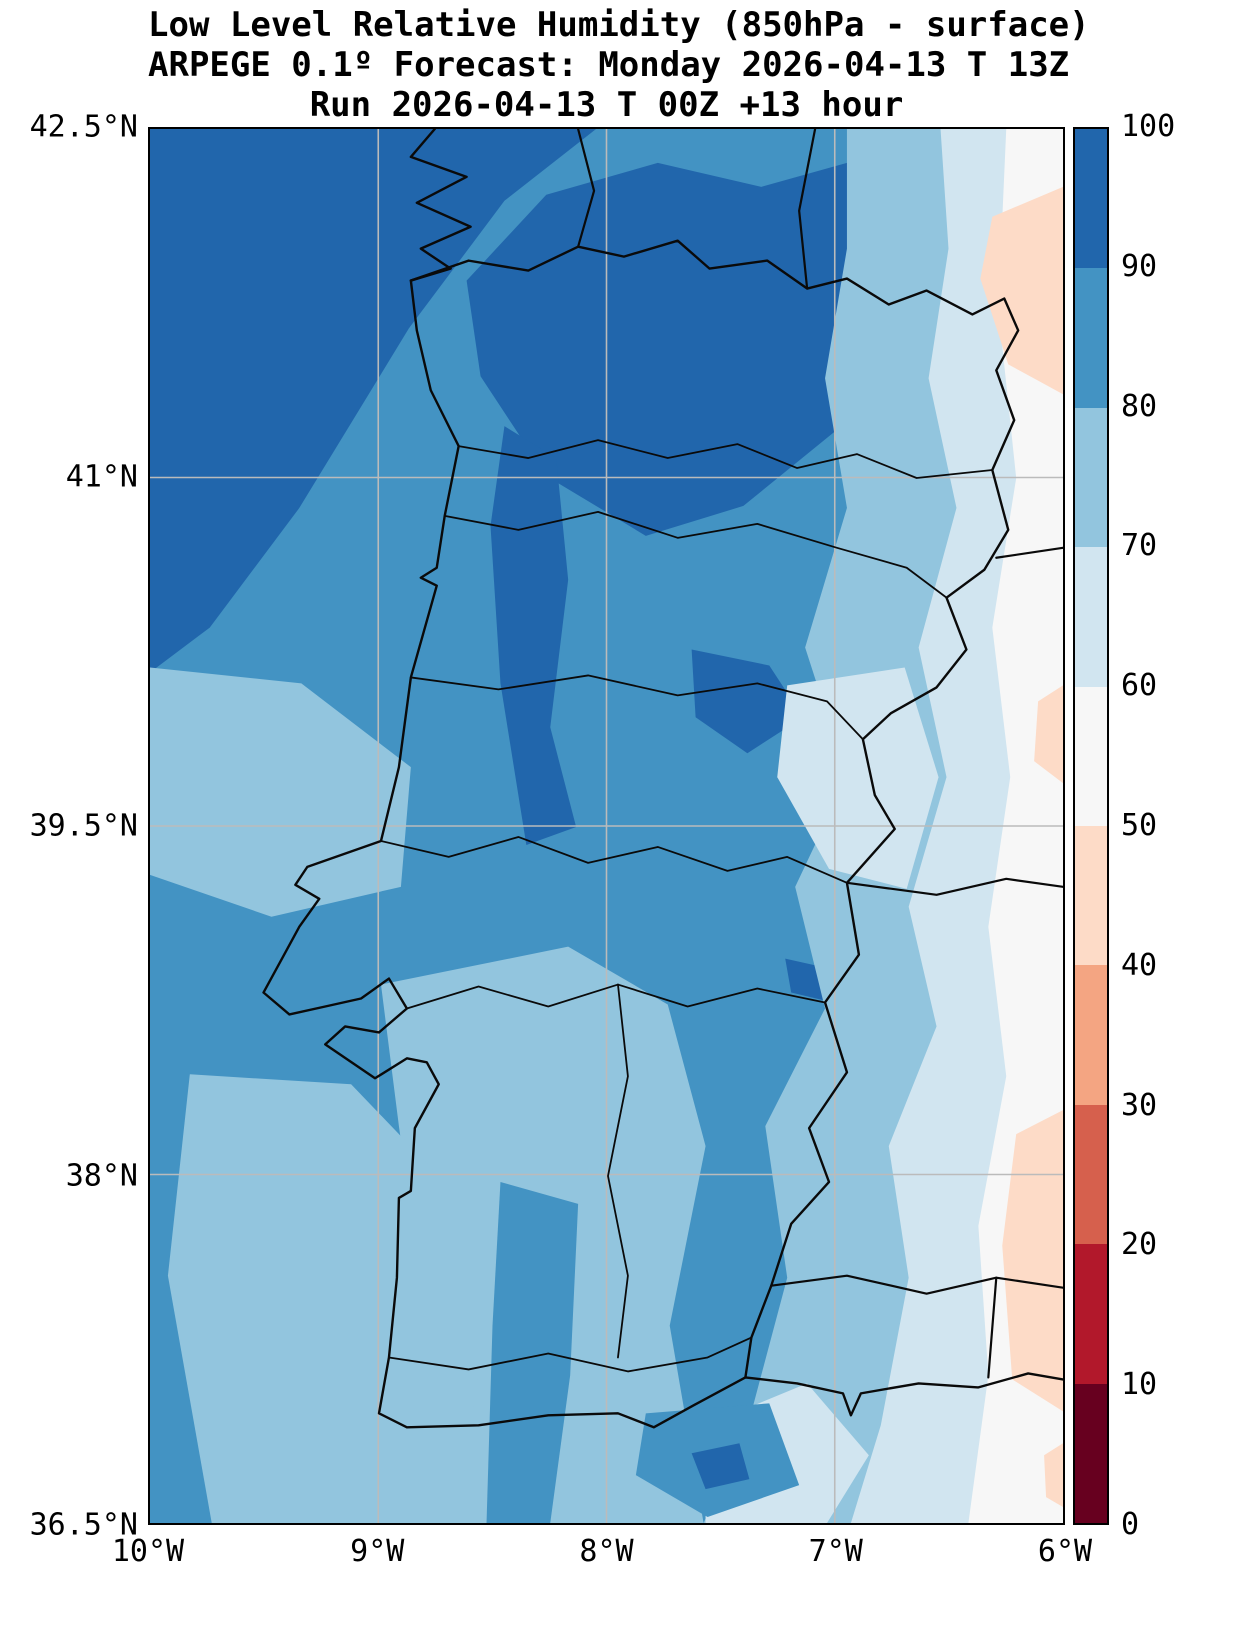 The height and width of the screenshot is (1646, 1259). What do you see at coordinates (606, 1551) in the screenshot?
I see `xtick-8W: 8°W` at bounding box center [606, 1551].